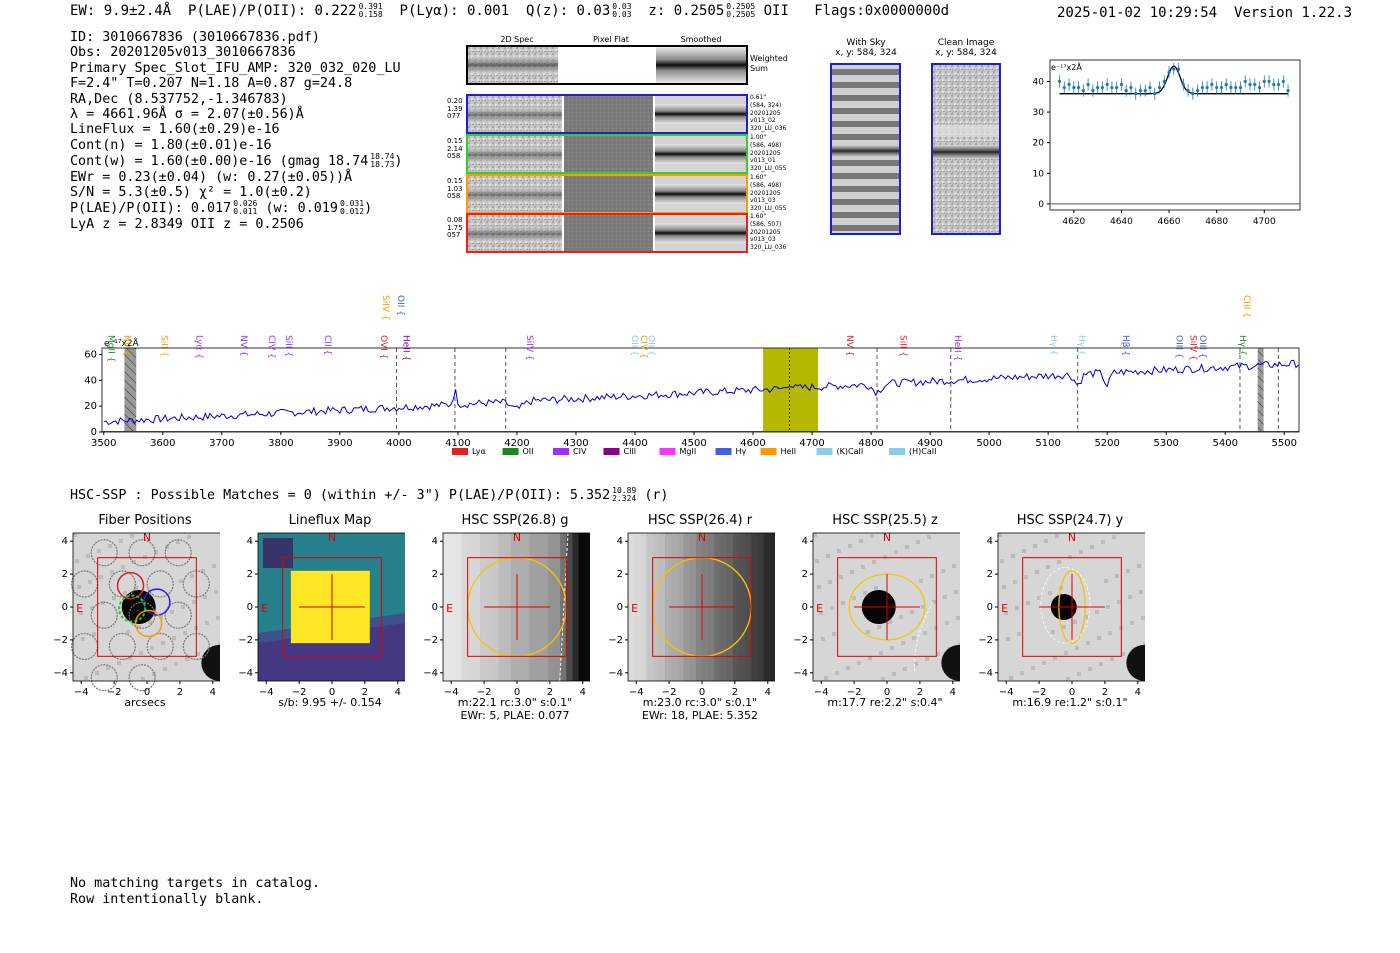 This screenshot has width=1400, height=953. What do you see at coordinates (339, 443) in the screenshot?
I see `xtick-label: 3900` at bounding box center [339, 443].